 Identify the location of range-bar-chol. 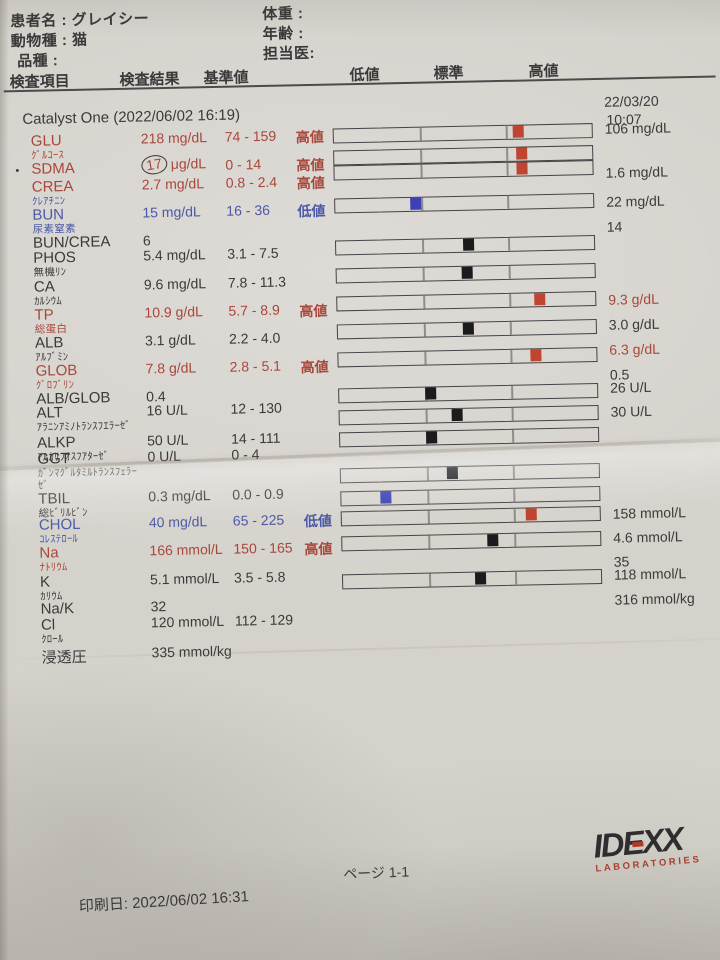
(470, 496).